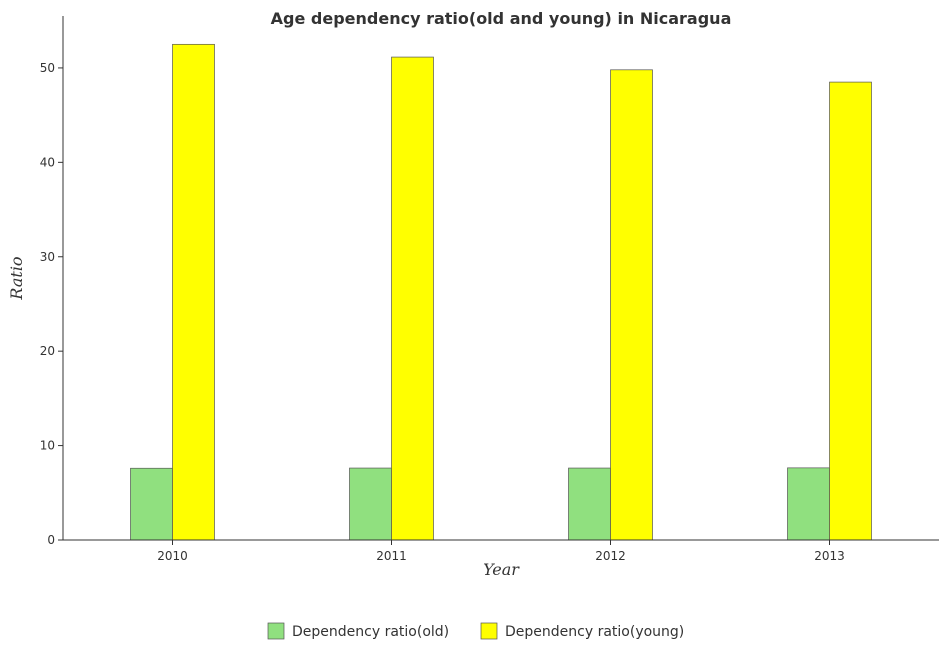 The width and height of the screenshot is (947, 650). I want to click on bar-young-2011, so click(412, 298).